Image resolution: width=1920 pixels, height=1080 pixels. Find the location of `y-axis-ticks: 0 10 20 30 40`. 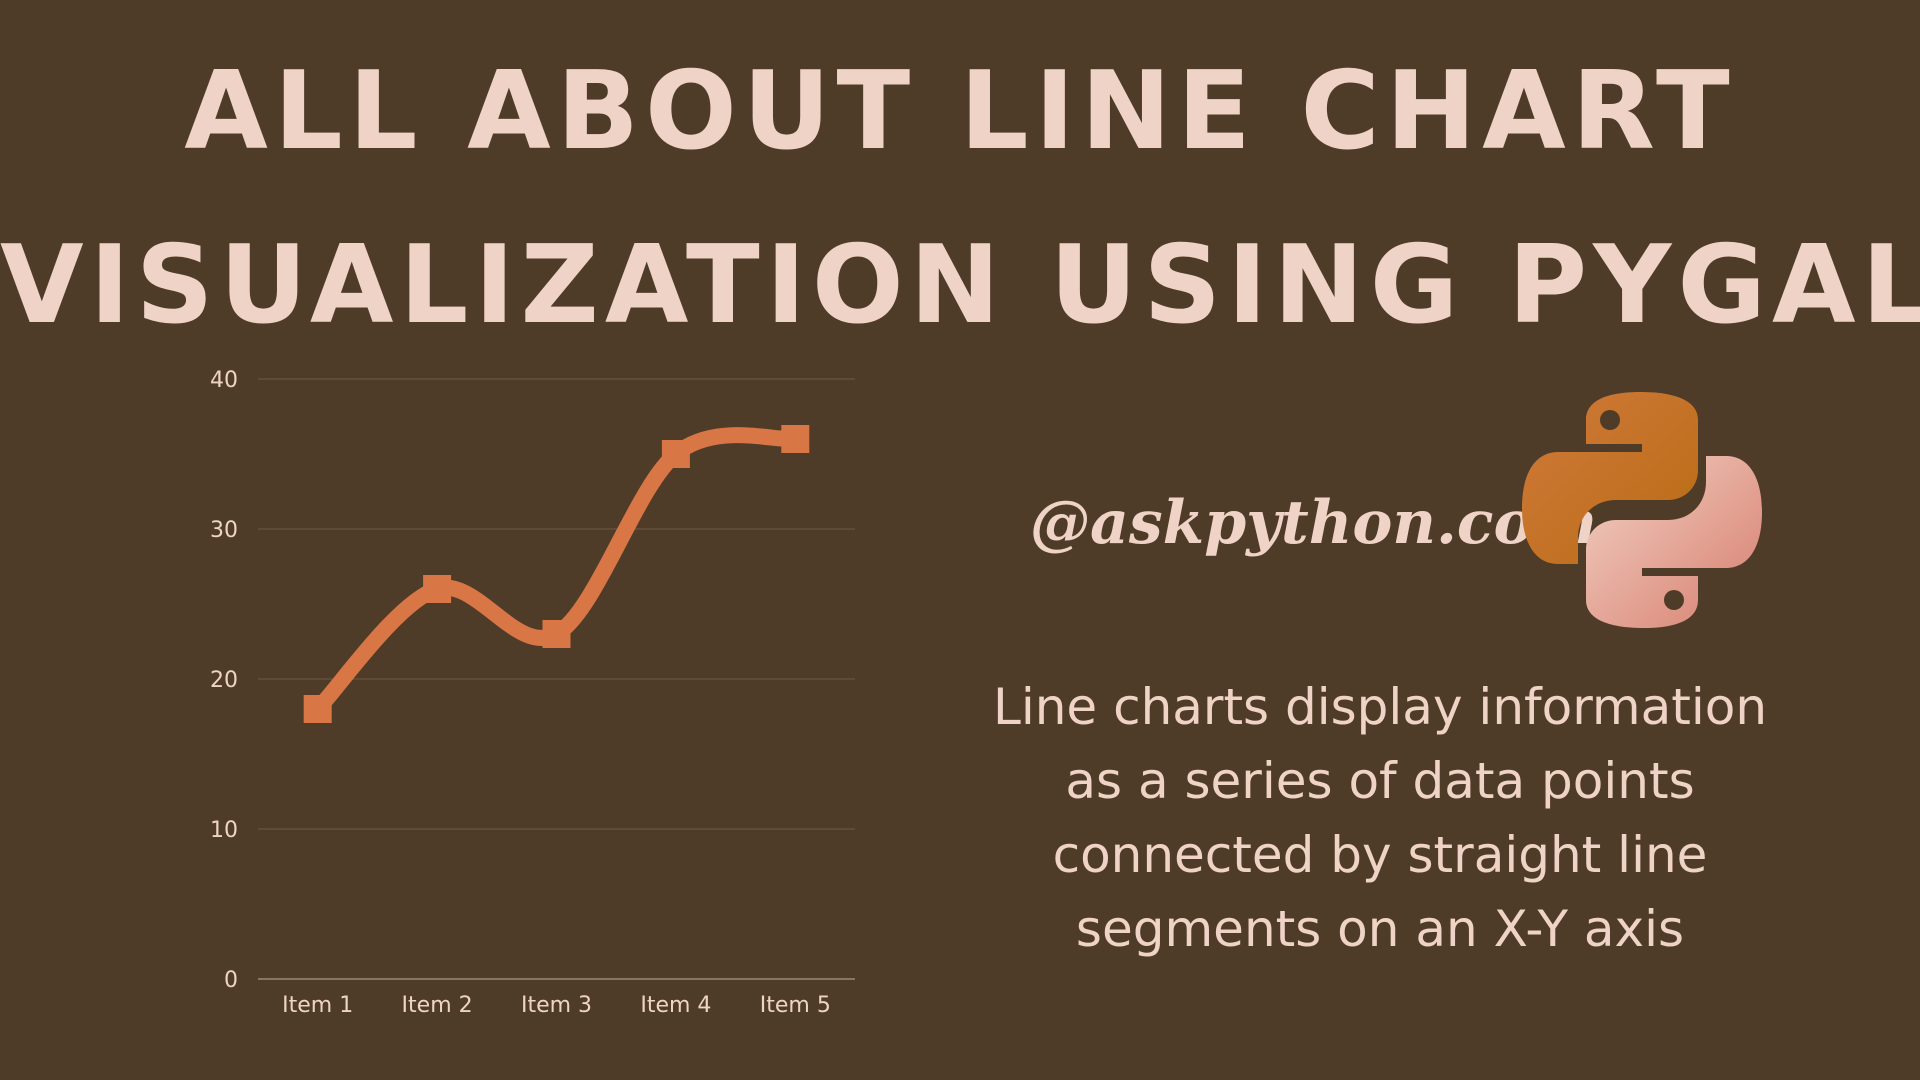

y-axis-ticks: 0 10 20 30 40 is located at coordinates (224, 680).